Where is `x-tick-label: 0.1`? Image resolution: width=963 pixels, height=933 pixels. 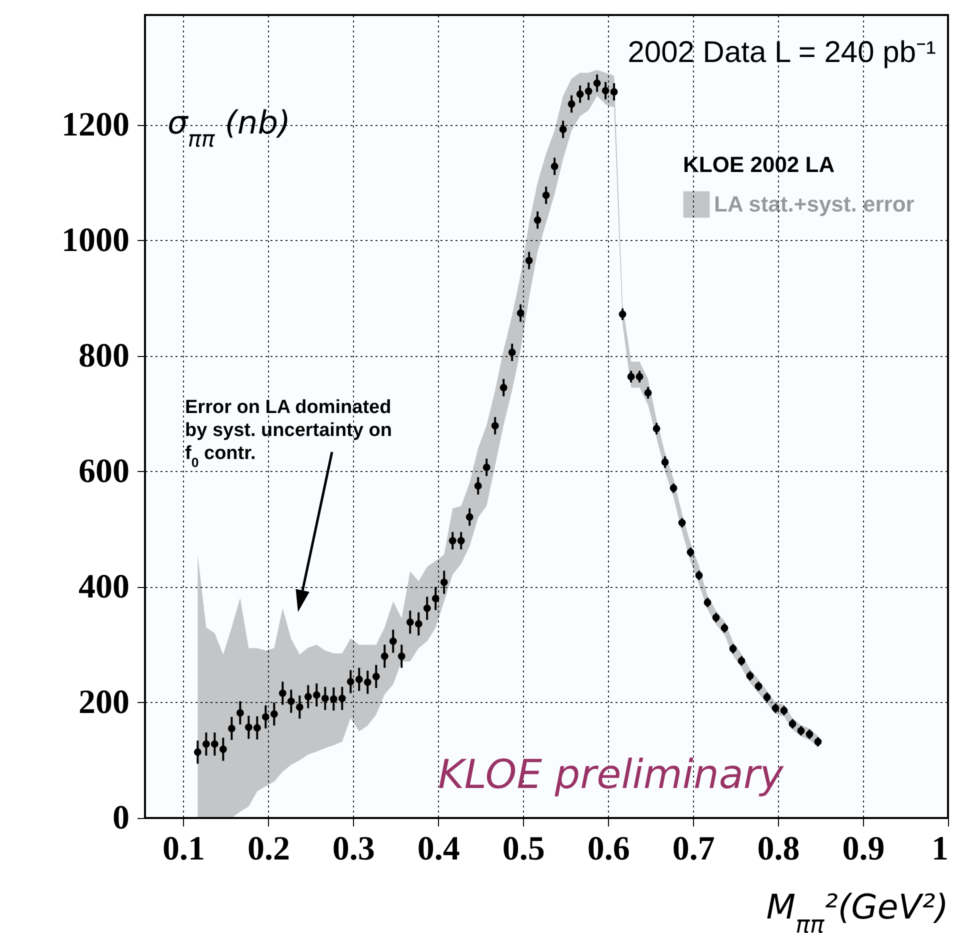 x-tick-label: 0.1 is located at coordinates (183, 849).